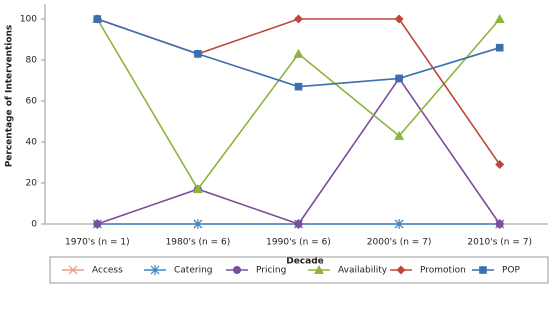 Image resolution: width=557 pixels, height=312 pixels. What do you see at coordinates (32, 61) in the screenshot?
I see `y-tick-label: 80` at bounding box center [32, 61].